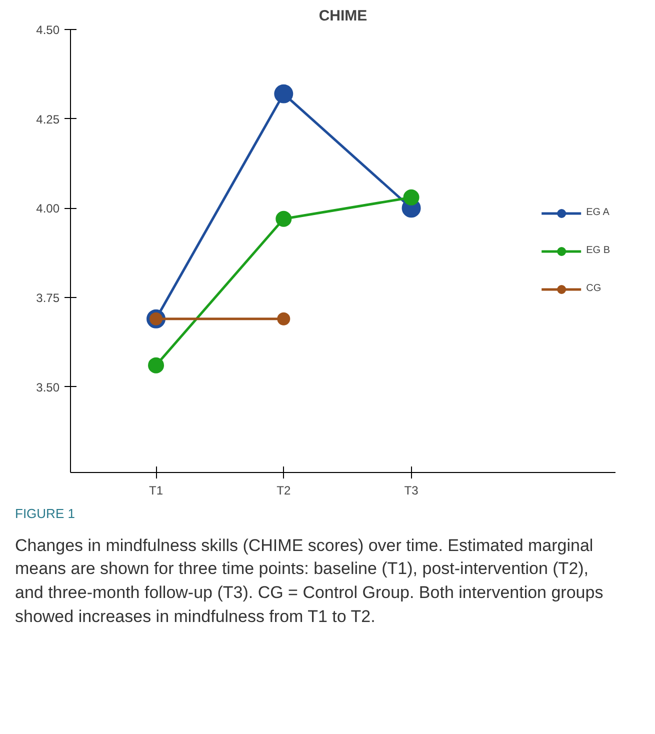 This screenshot has height=734, width=655. I want to click on x-tick-label: T3, so click(411, 491).